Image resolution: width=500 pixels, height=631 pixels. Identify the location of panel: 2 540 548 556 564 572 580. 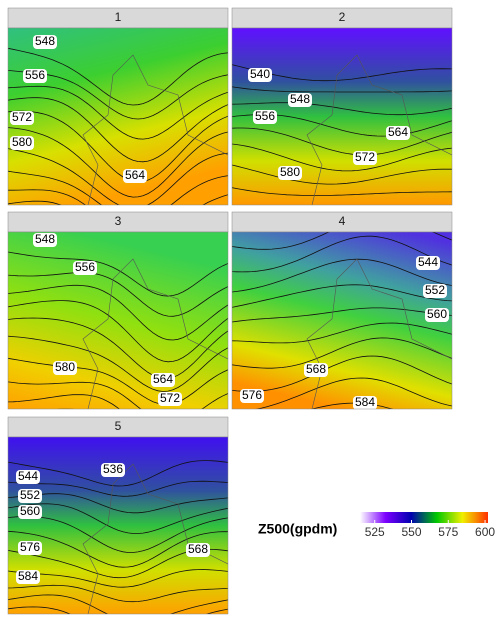
(342, 106).